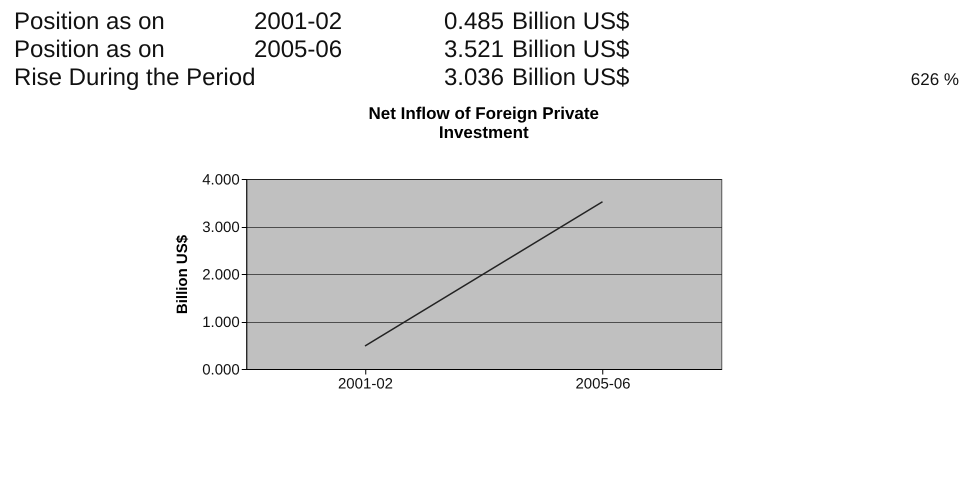  I want to click on y-tick-label: 2.000, so click(221, 275).